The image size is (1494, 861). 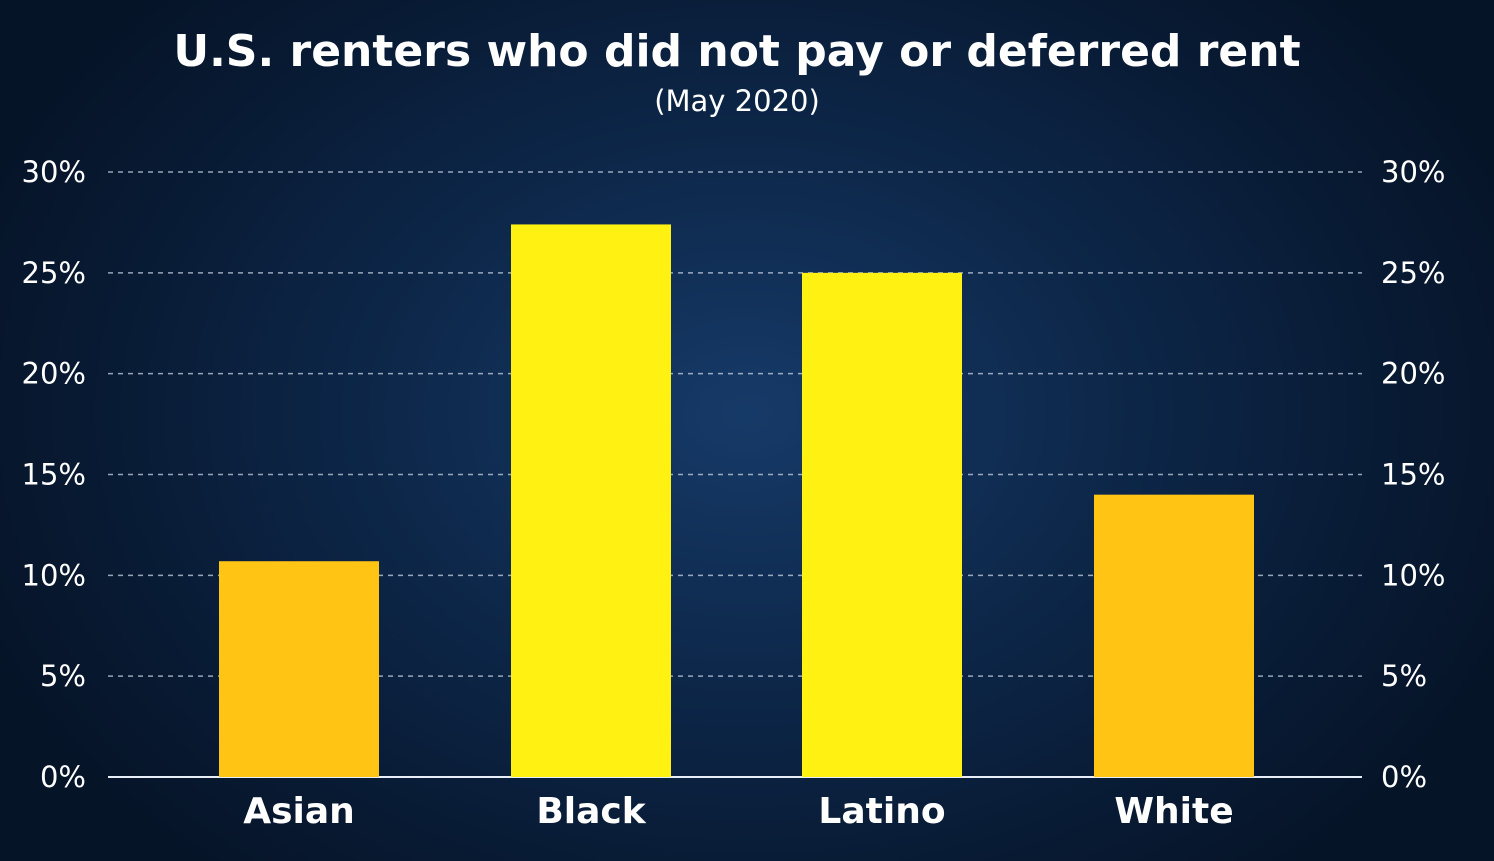 What do you see at coordinates (54, 172) in the screenshot?
I see `y-tick-label-left: 30%` at bounding box center [54, 172].